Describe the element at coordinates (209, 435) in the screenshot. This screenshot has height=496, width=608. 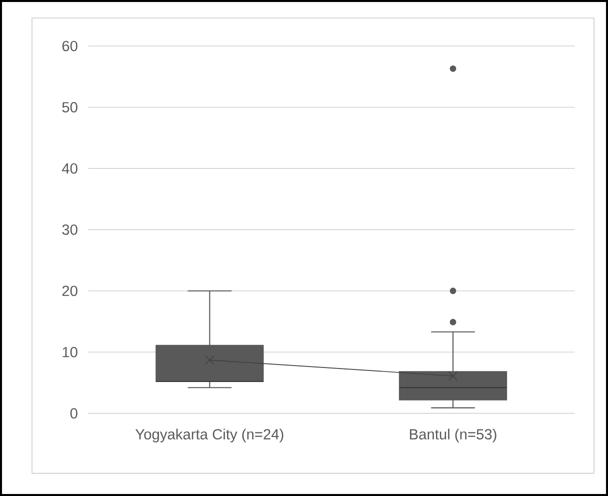
I see `x-tick-label: Yogyakarta City (n=24)` at that location.